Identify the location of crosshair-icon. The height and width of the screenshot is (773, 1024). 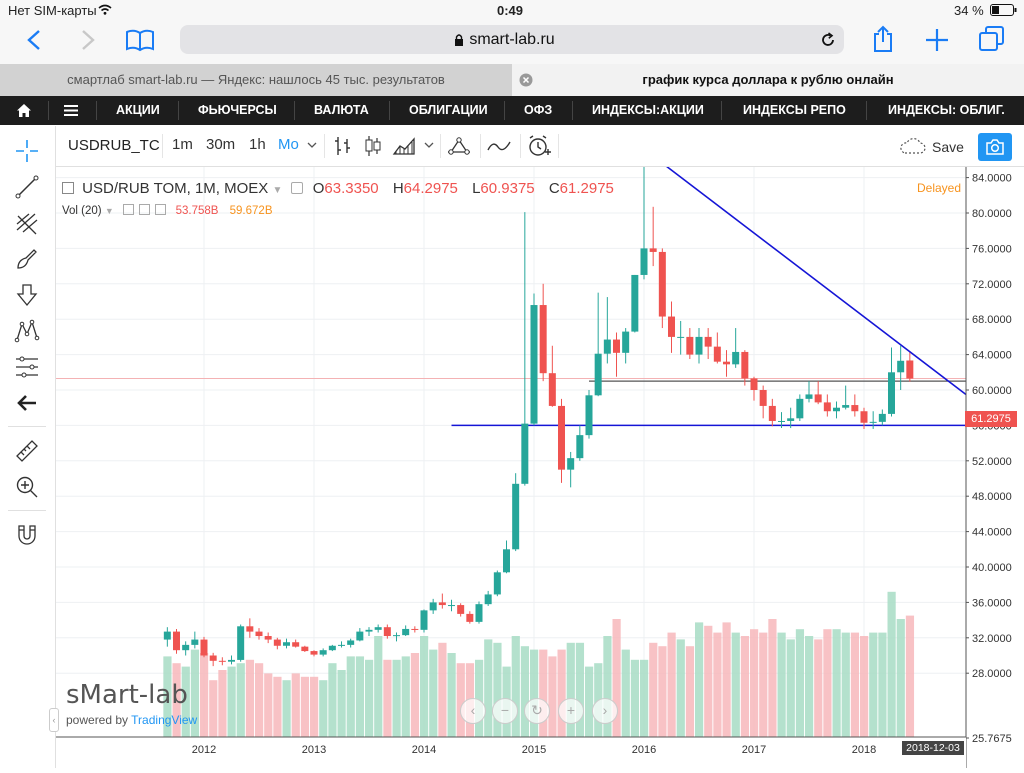
(27, 151).